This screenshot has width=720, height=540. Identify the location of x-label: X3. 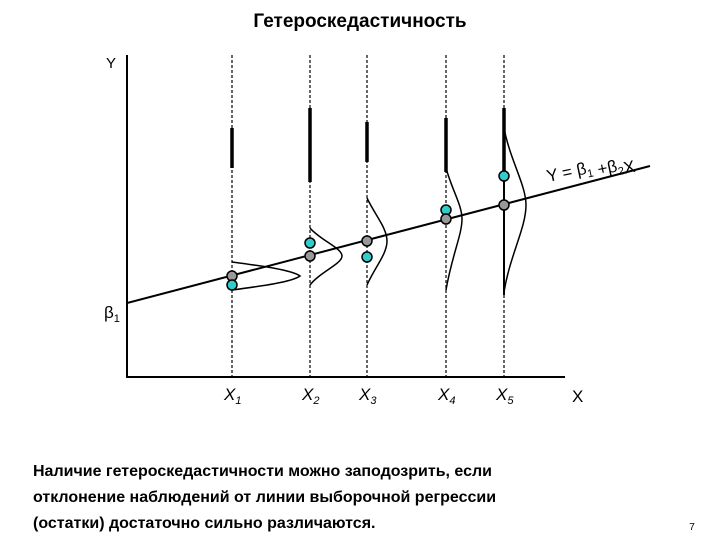
(367, 396).